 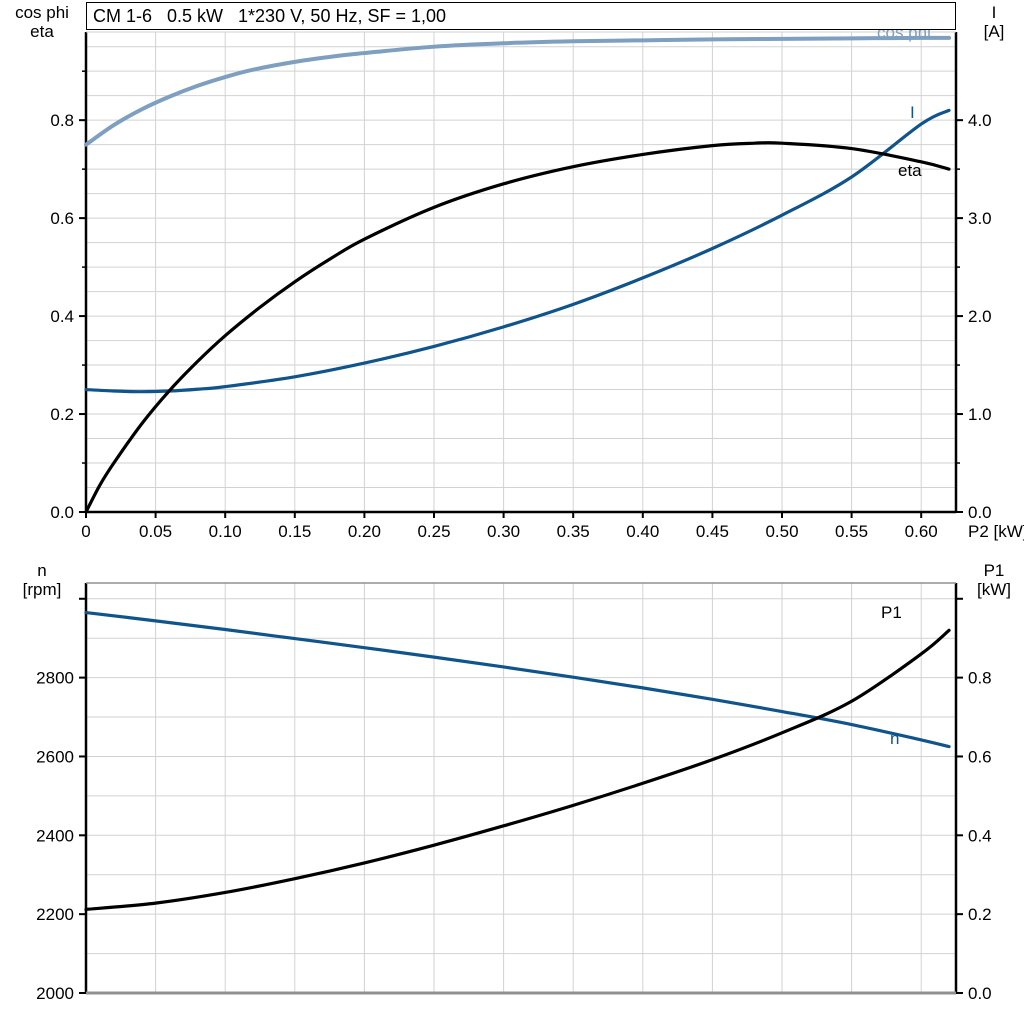 I want to click on tick-label-right: 2.0, so click(x=980, y=316).